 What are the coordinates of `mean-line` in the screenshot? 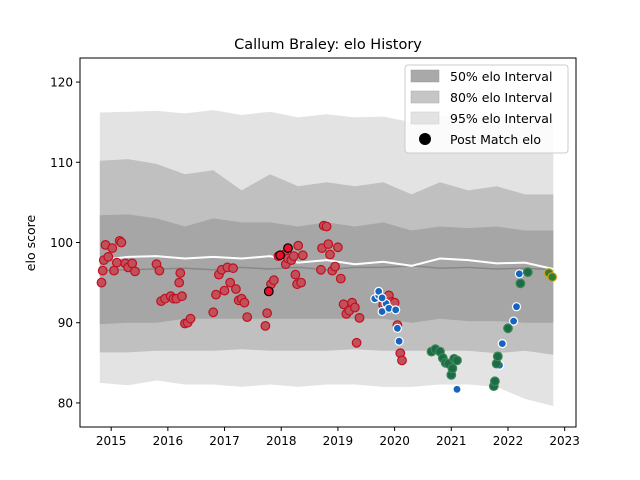 It's located at (326, 262).